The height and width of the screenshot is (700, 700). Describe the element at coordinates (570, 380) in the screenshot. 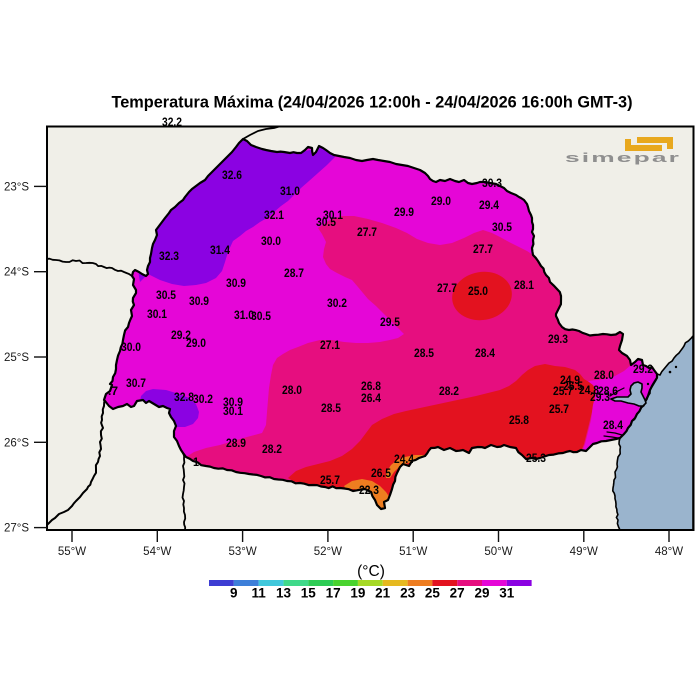

I see `svg-text: 24.9` at that location.